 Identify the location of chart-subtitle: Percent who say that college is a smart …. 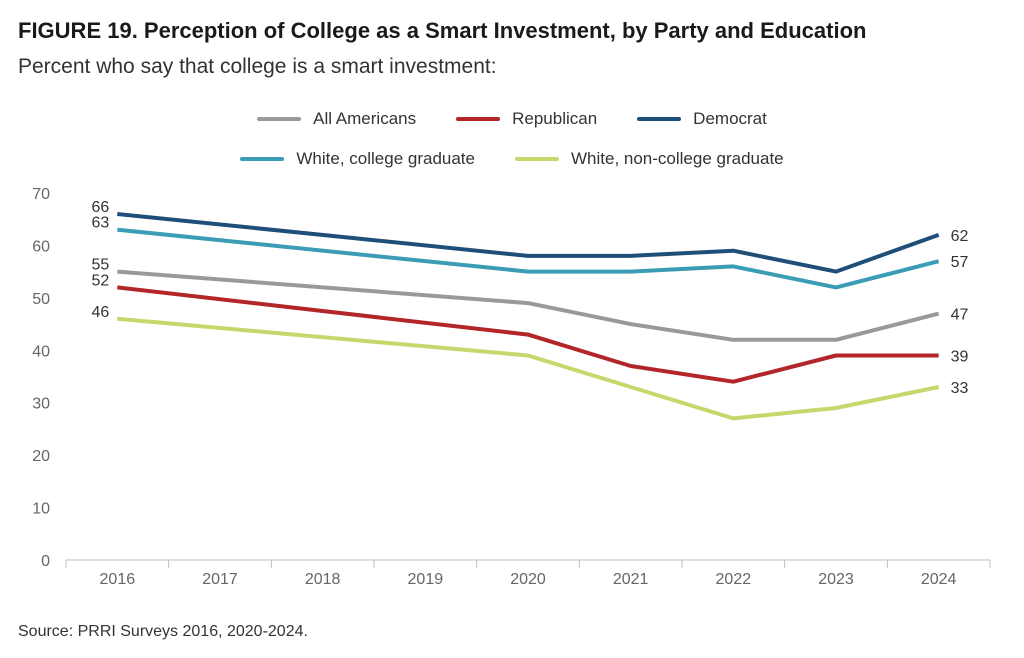
(257, 66).